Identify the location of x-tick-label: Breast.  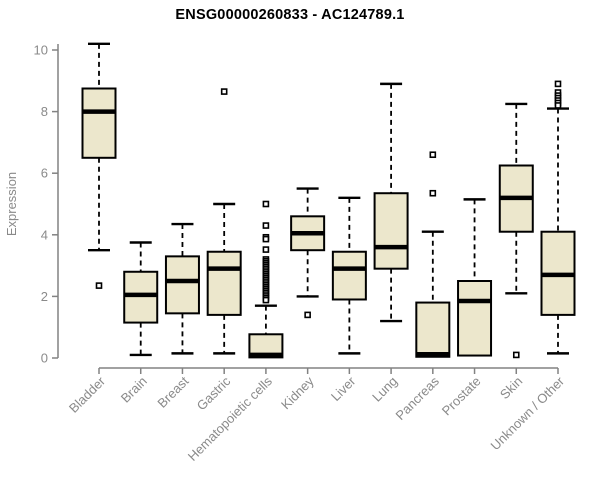
(172, 391).